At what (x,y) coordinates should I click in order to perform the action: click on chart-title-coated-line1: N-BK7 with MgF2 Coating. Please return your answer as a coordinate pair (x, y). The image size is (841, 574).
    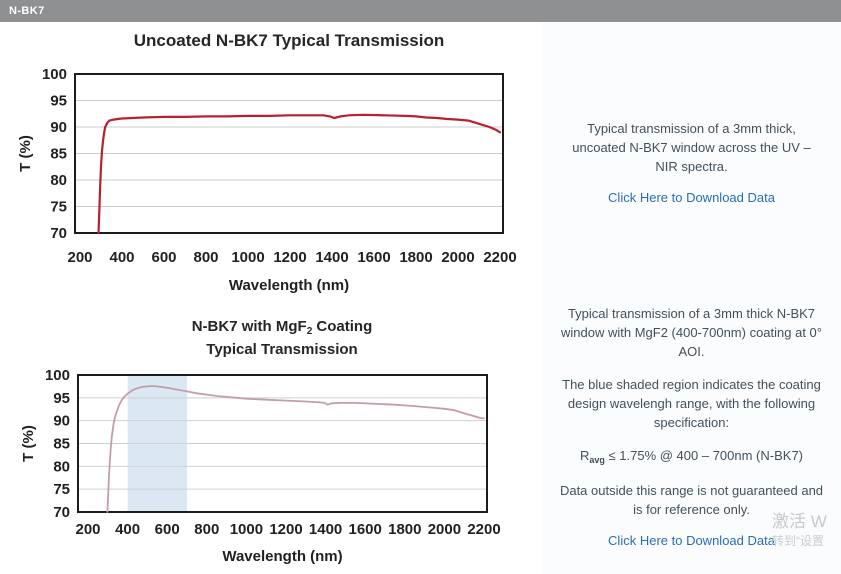
    Looking at the image, I should click on (282, 327).